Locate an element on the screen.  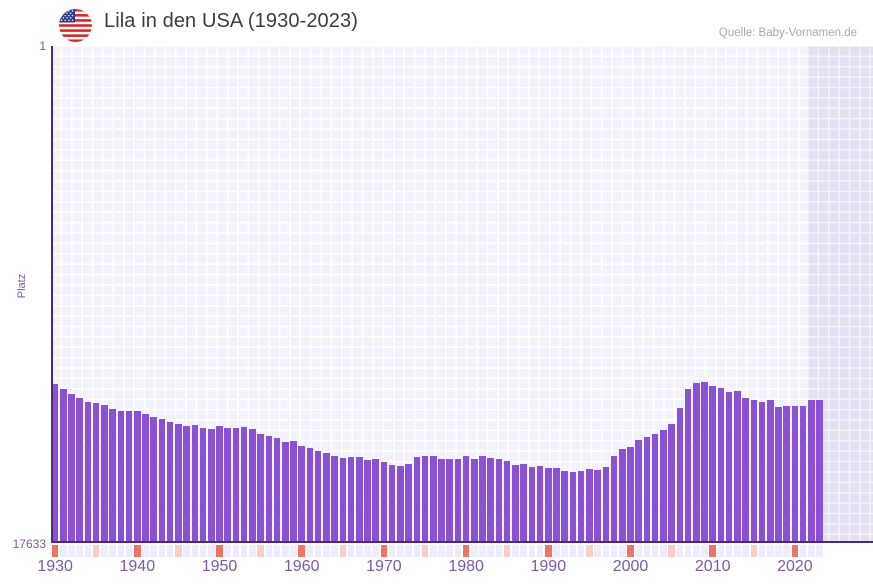
y-axis-title: Platz is located at coordinates (22, 286).